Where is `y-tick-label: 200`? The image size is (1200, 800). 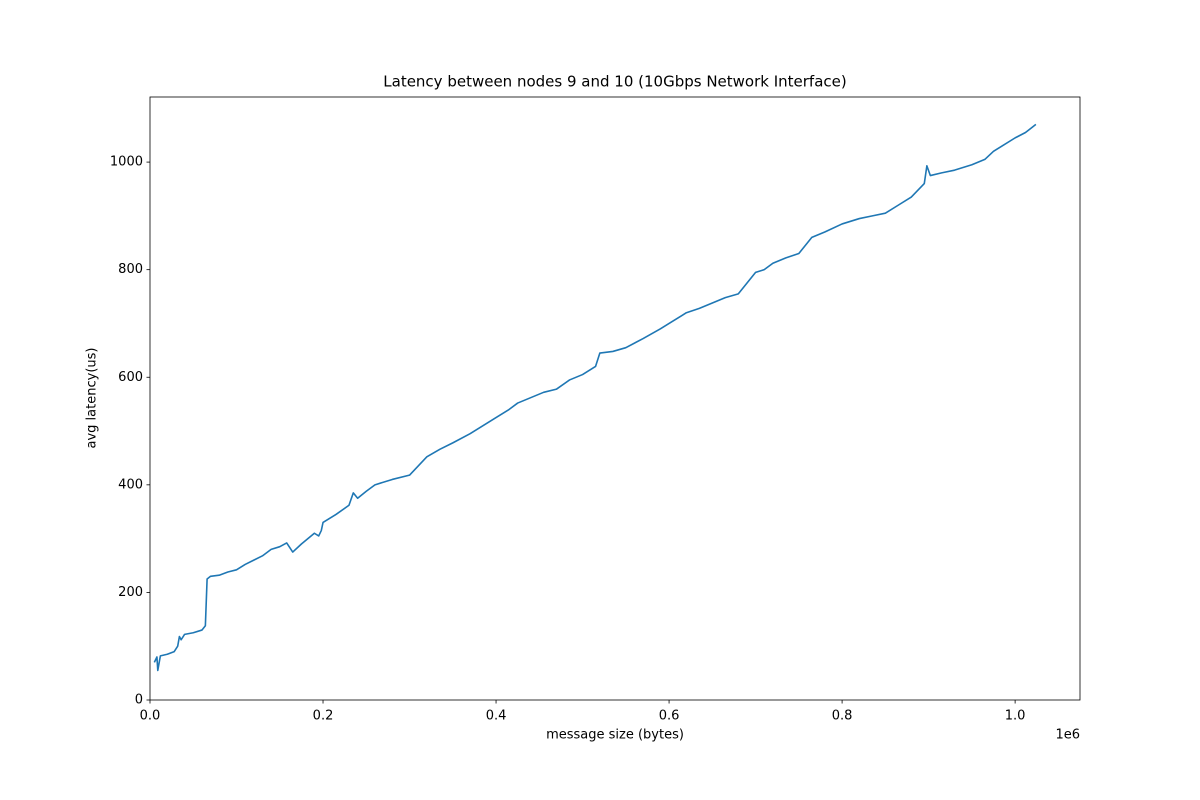
y-tick-label: 200 is located at coordinates (130, 592).